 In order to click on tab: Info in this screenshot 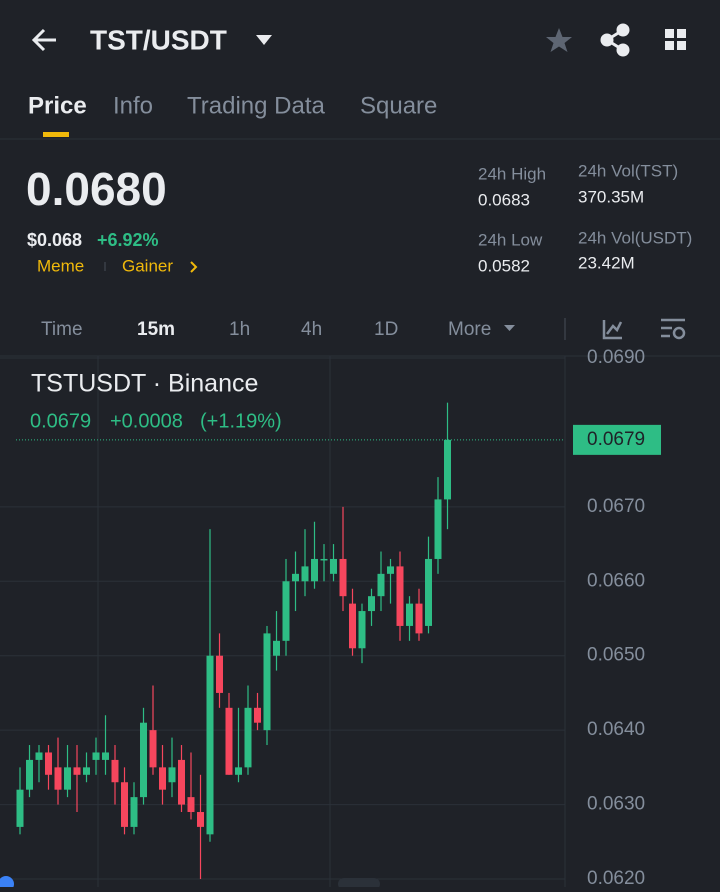, I will do `click(133, 105)`.